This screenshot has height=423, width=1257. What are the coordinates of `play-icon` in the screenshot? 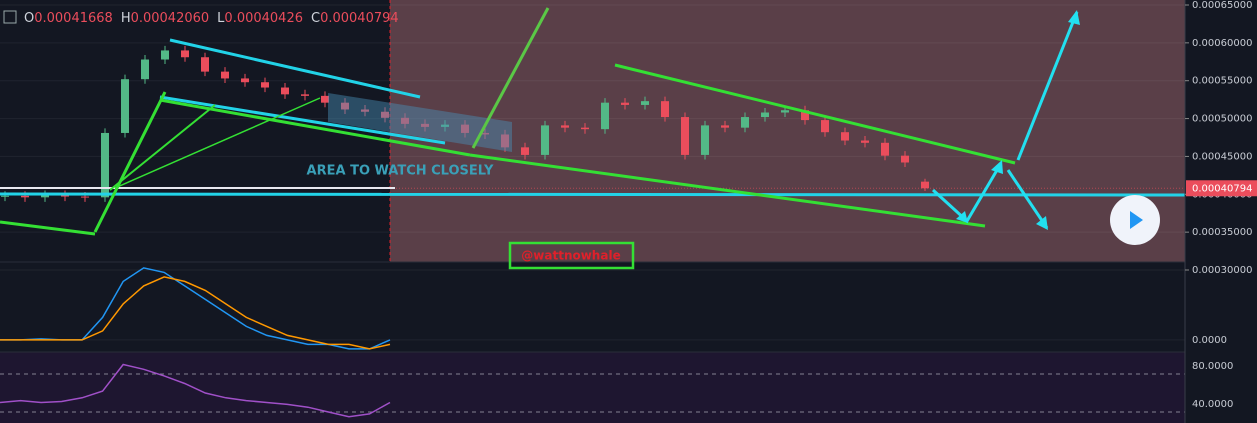 It's located at (1136, 220).